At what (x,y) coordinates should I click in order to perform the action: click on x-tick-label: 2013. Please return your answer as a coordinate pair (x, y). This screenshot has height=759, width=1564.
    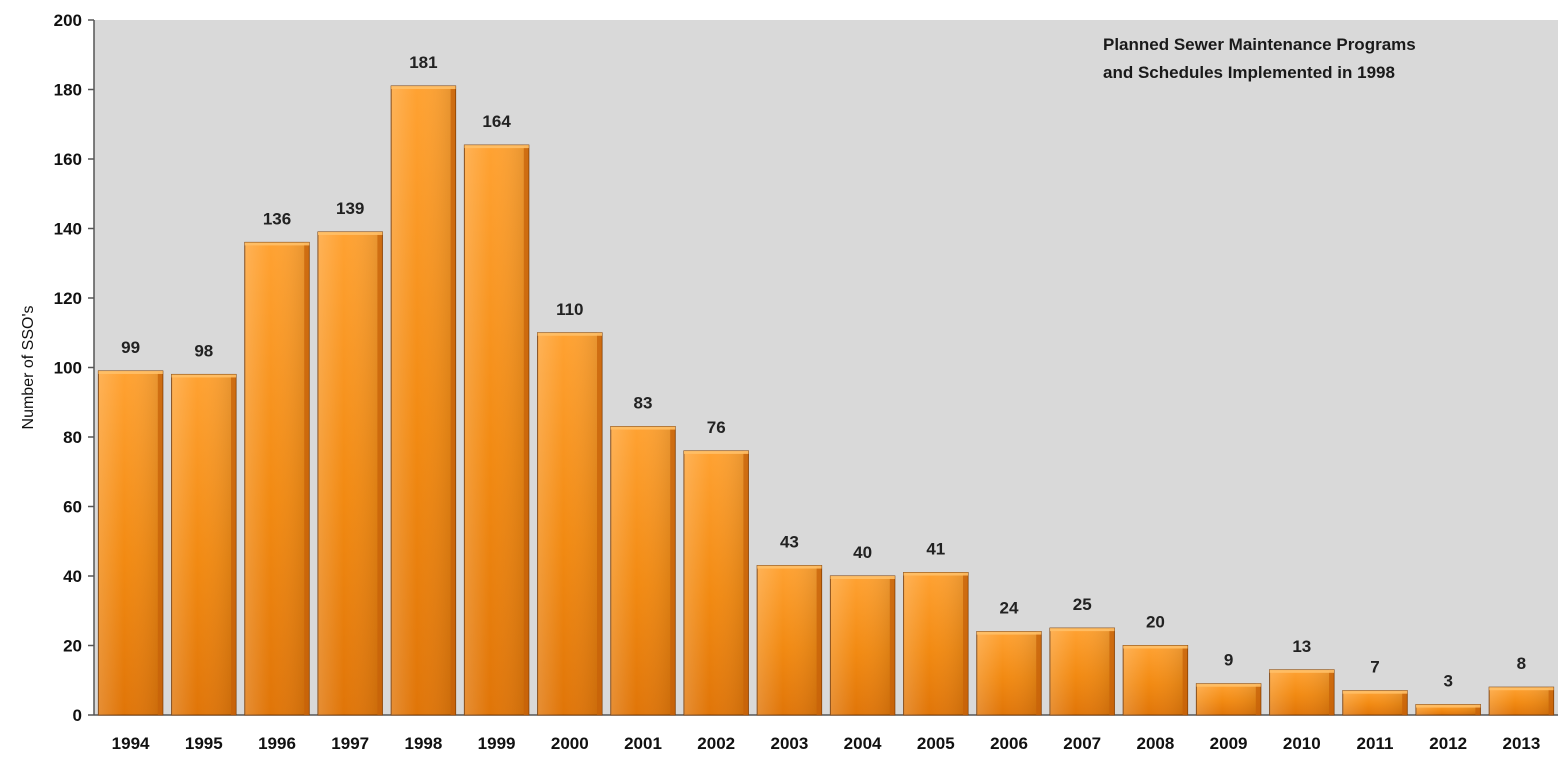
    Looking at the image, I should click on (1521, 743).